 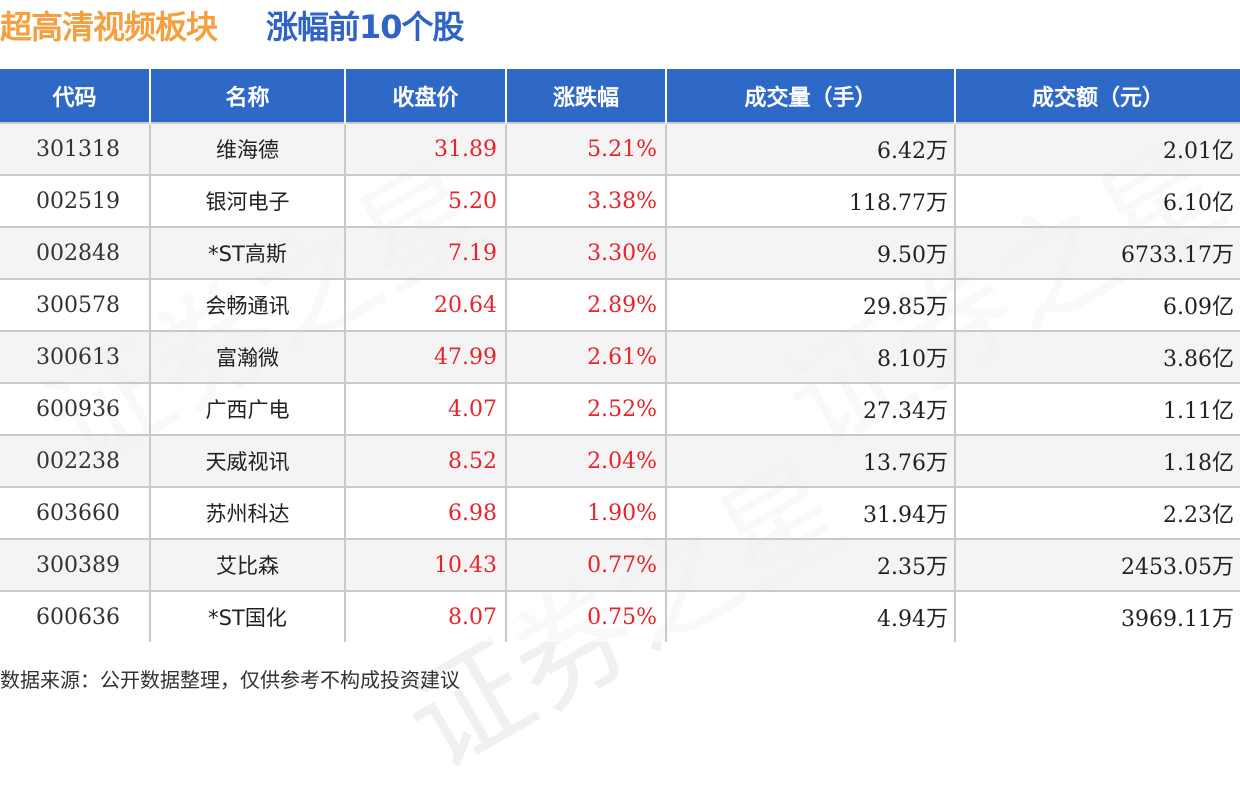 What do you see at coordinates (247, 148) in the screenshot?
I see `stock-name-cell: 维海德` at bounding box center [247, 148].